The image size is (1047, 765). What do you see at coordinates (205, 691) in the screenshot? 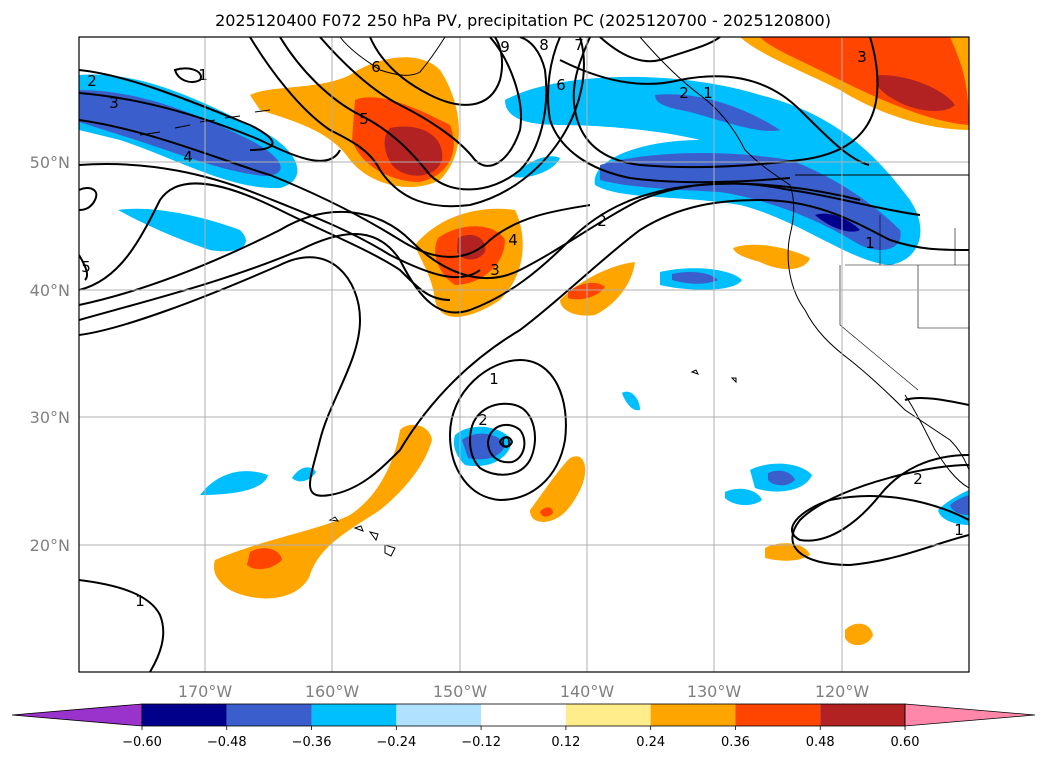
I see `lon-label-170w: 170°W` at bounding box center [205, 691].